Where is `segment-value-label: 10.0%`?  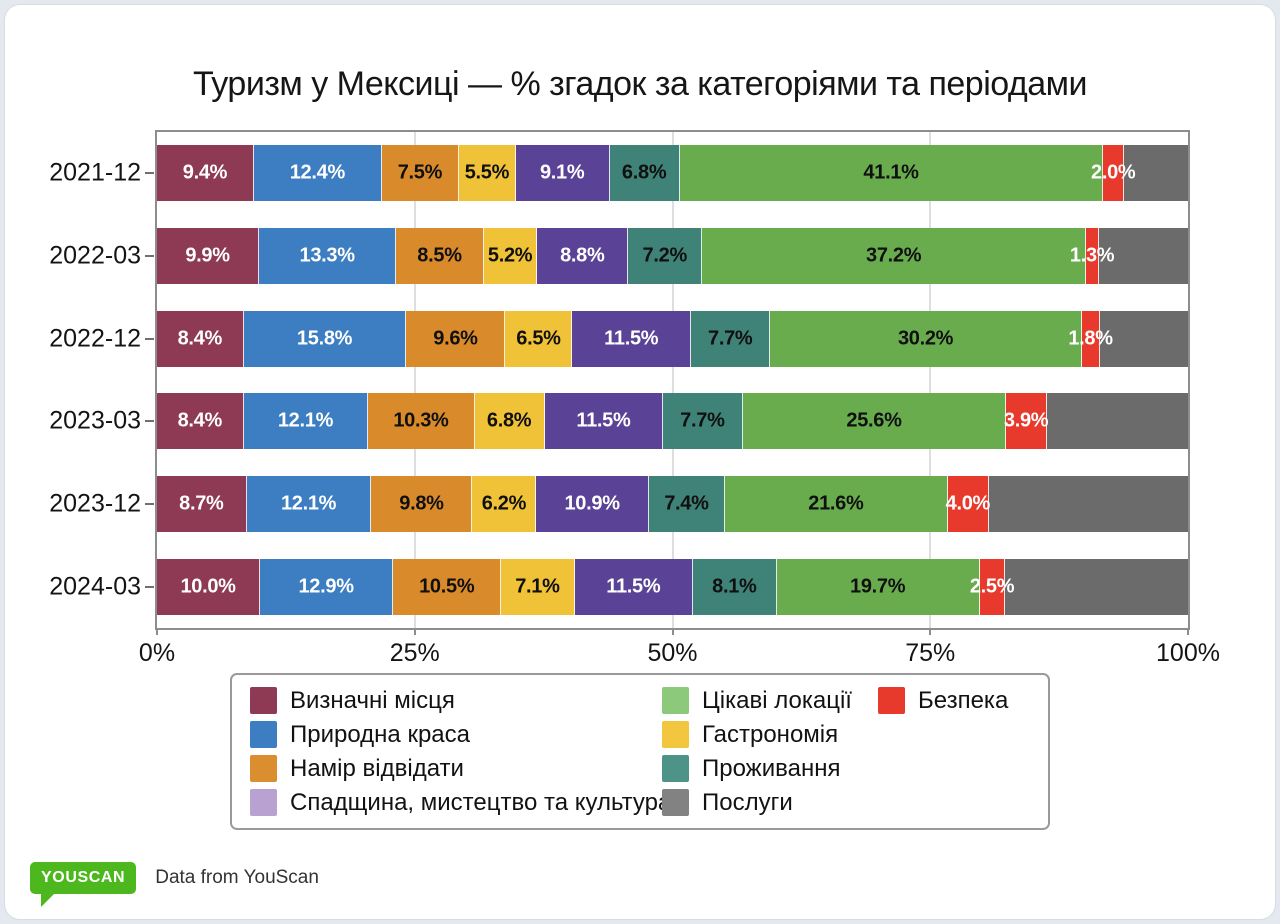
segment-value-label: 10.0% is located at coordinates (208, 586).